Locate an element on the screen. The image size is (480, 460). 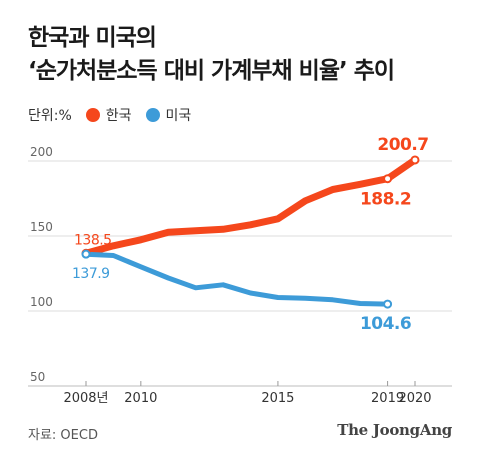
legend-label-usa: 미국 is located at coordinates (178, 116).